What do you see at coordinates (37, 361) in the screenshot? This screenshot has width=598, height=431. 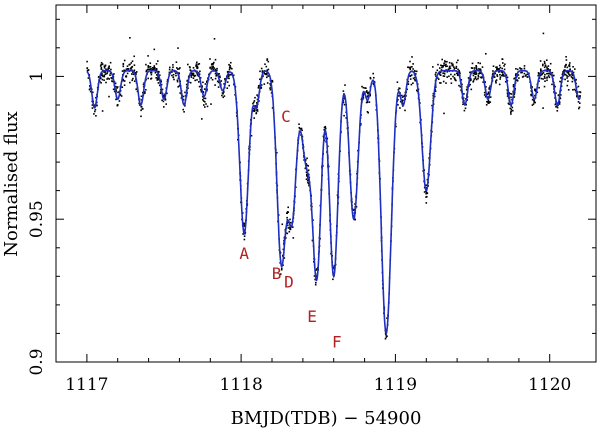 I see `y-tick-label: 0.9` at bounding box center [37, 361].